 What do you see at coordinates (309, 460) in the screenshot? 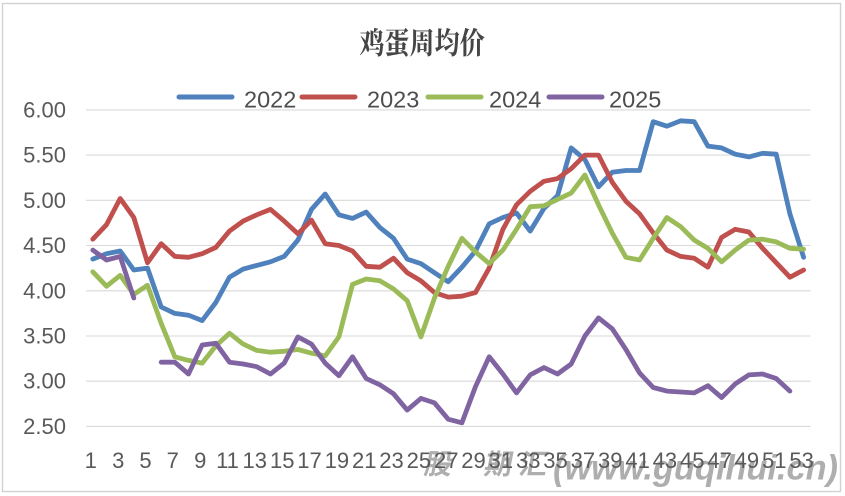
I see `svg-text: 17` at bounding box center [309, 460].